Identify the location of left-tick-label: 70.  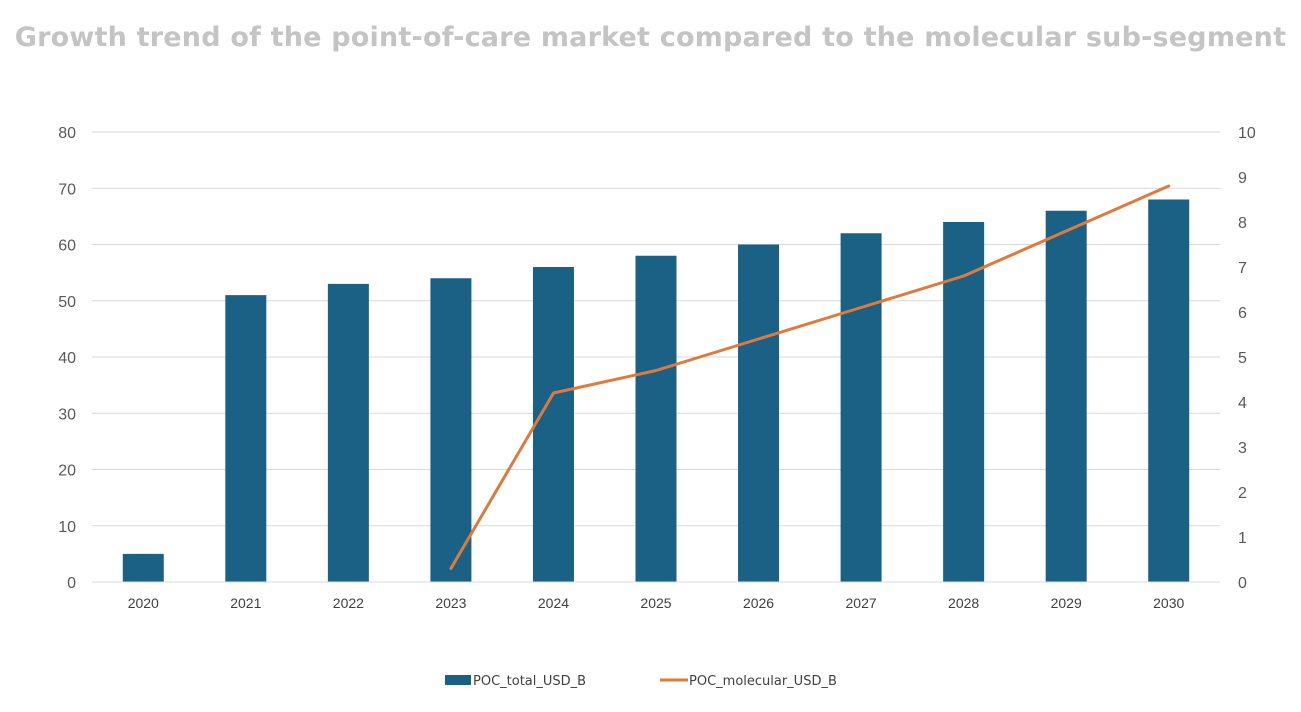
(67, 189).